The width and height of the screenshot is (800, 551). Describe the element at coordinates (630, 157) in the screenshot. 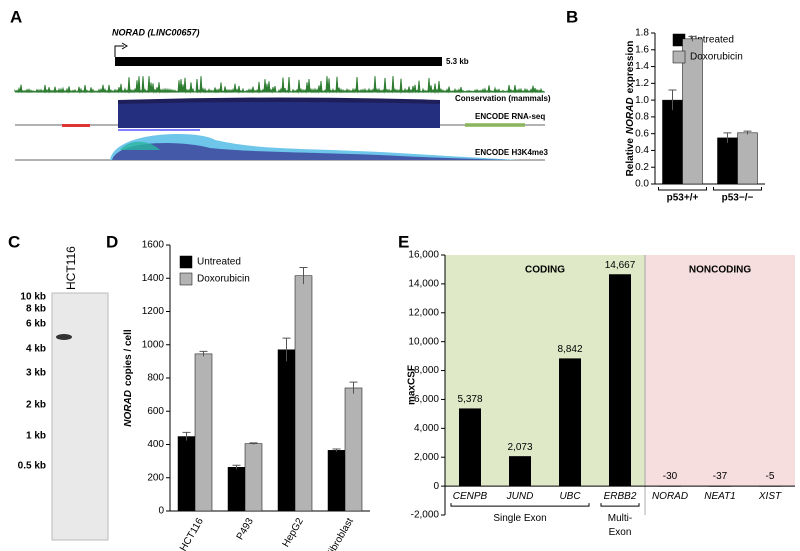

I see `y-axis-label-part: Relative` at that location.